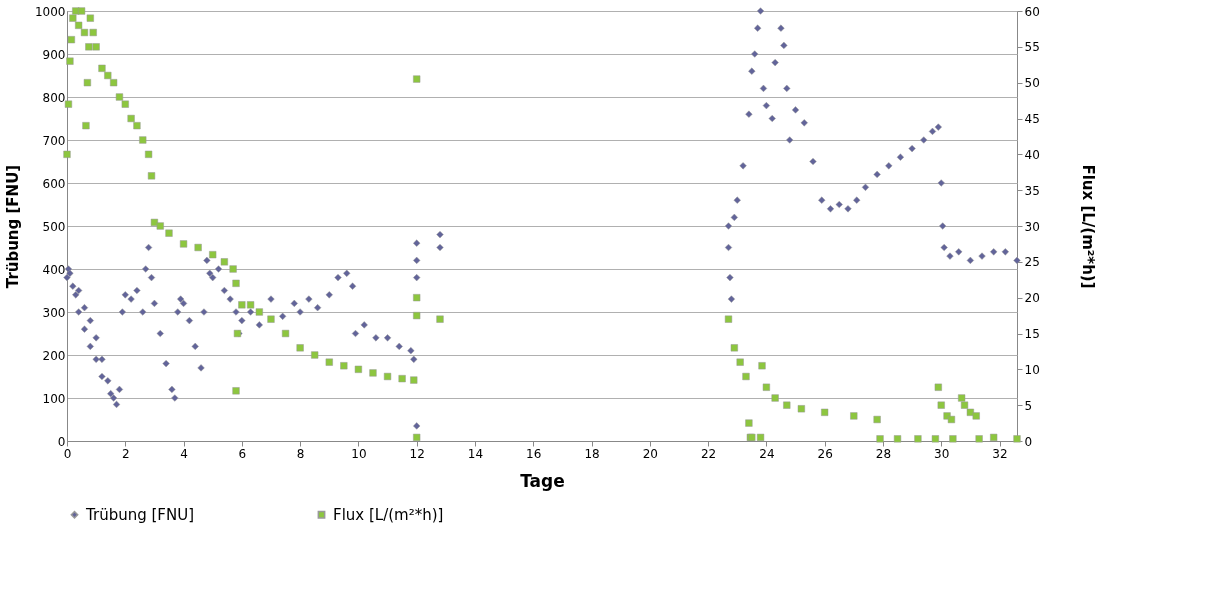 The height and width of the screenshot is (599, 1231). What do you see at coordinates (475, 453) in the screenshot?
I see `x-tick-label: 14` at bounding box center [475, 453].